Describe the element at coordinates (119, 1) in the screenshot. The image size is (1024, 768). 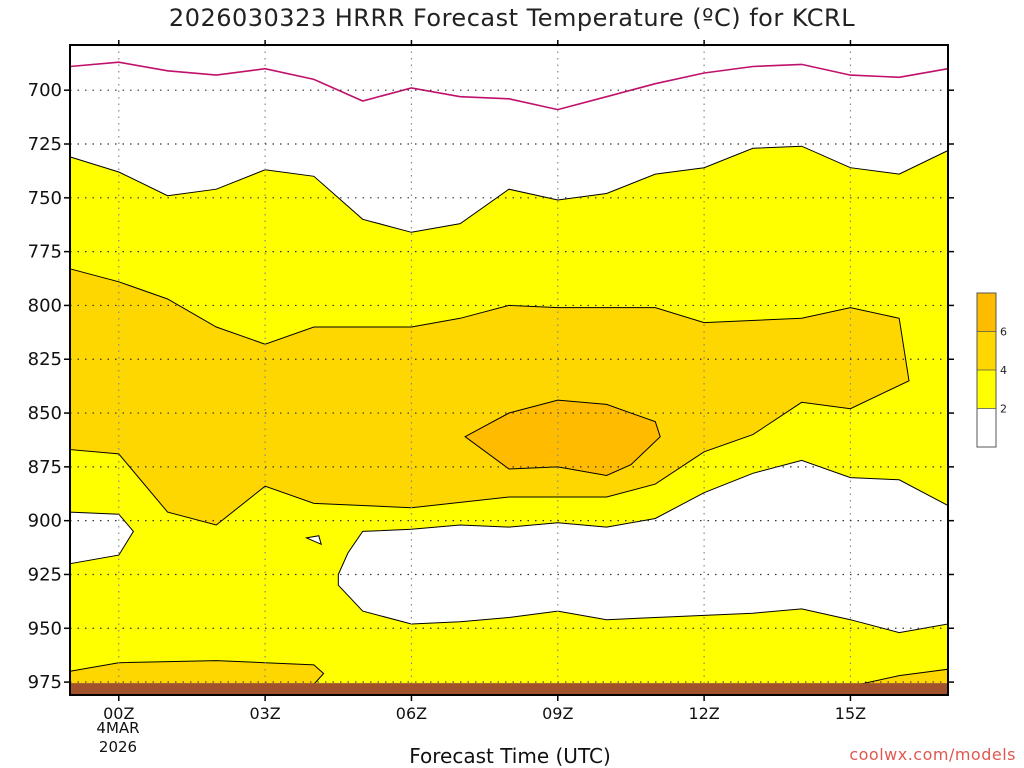
I see `contour-label-0: 0` at that location.